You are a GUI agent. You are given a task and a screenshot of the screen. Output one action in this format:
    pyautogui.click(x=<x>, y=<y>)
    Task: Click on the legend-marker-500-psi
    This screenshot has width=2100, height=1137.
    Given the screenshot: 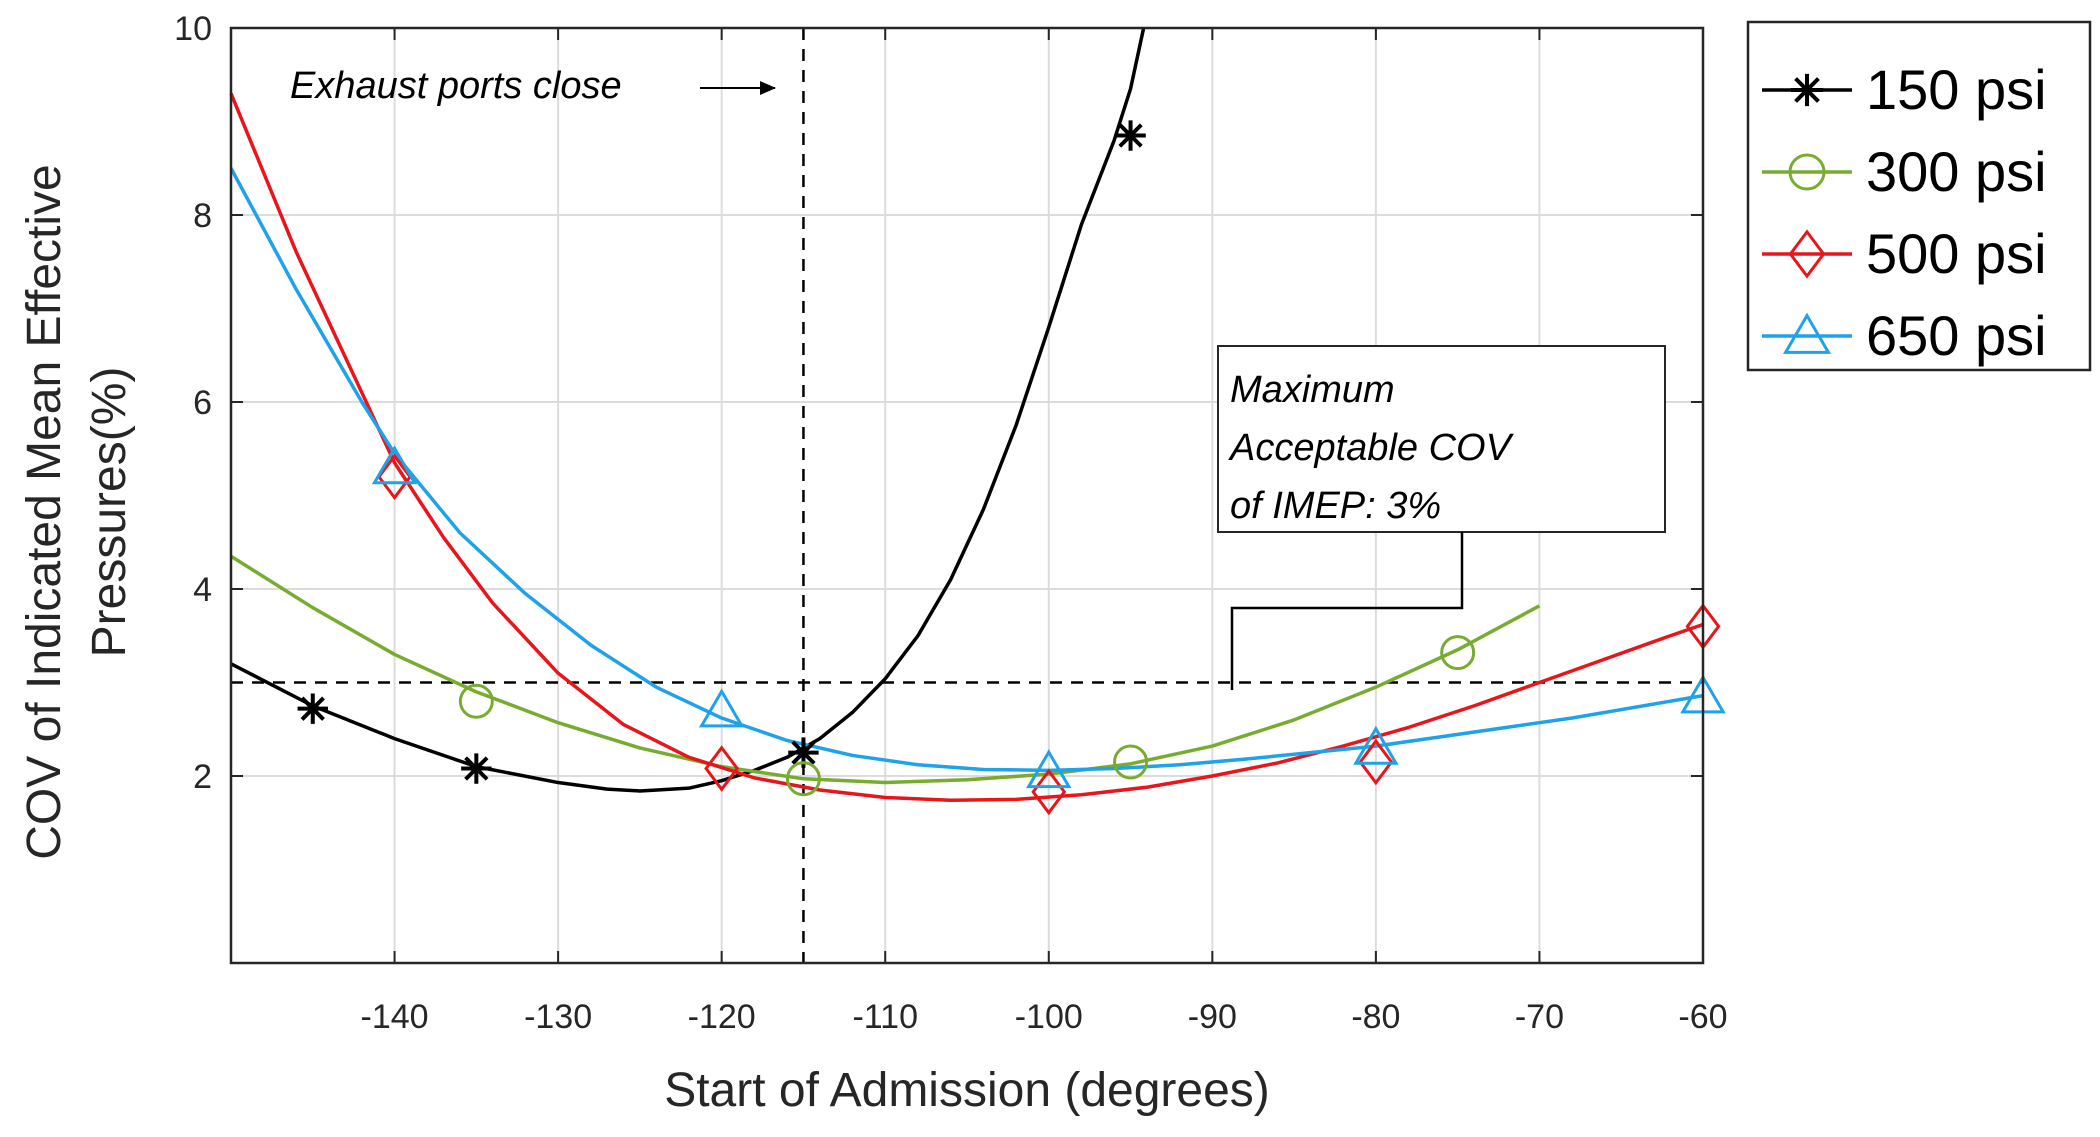 What is the action you would take?
    pyautogui.click(x=1807, y=254)
    